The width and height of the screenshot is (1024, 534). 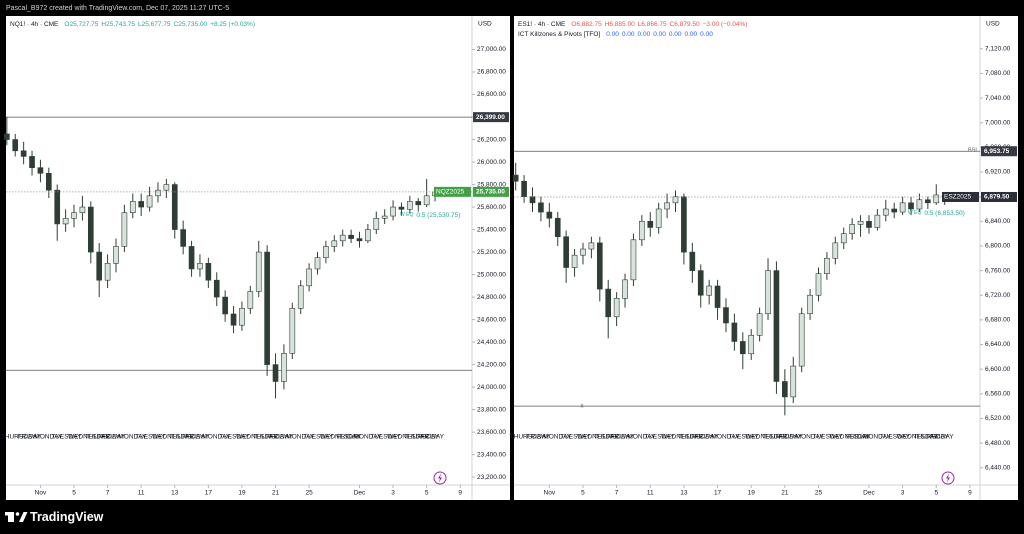 I want to click on ohlc-value: C6,879.50, so click(x=685, y=24).